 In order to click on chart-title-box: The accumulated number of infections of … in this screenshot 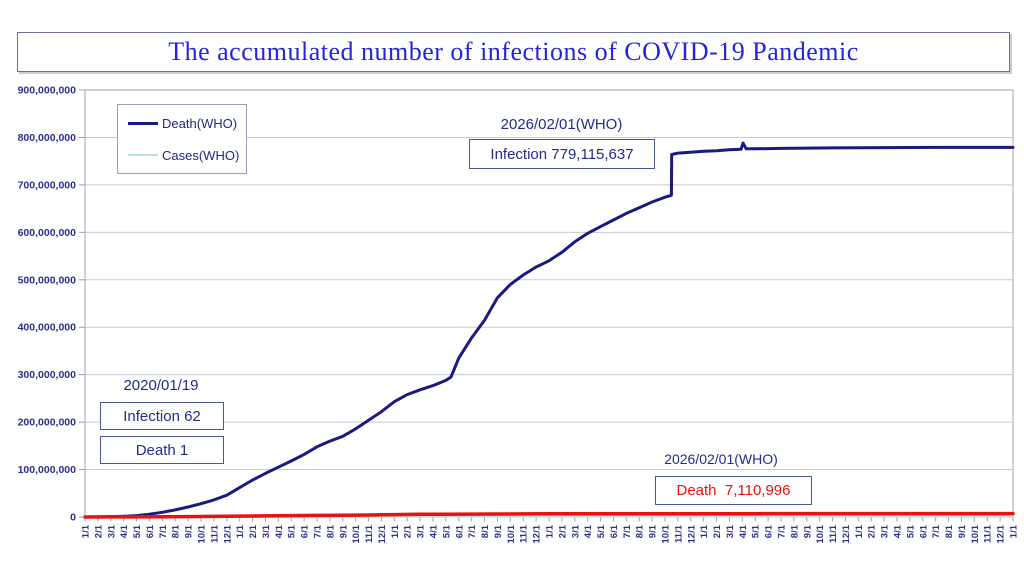, I will do `click(513, 52)`.